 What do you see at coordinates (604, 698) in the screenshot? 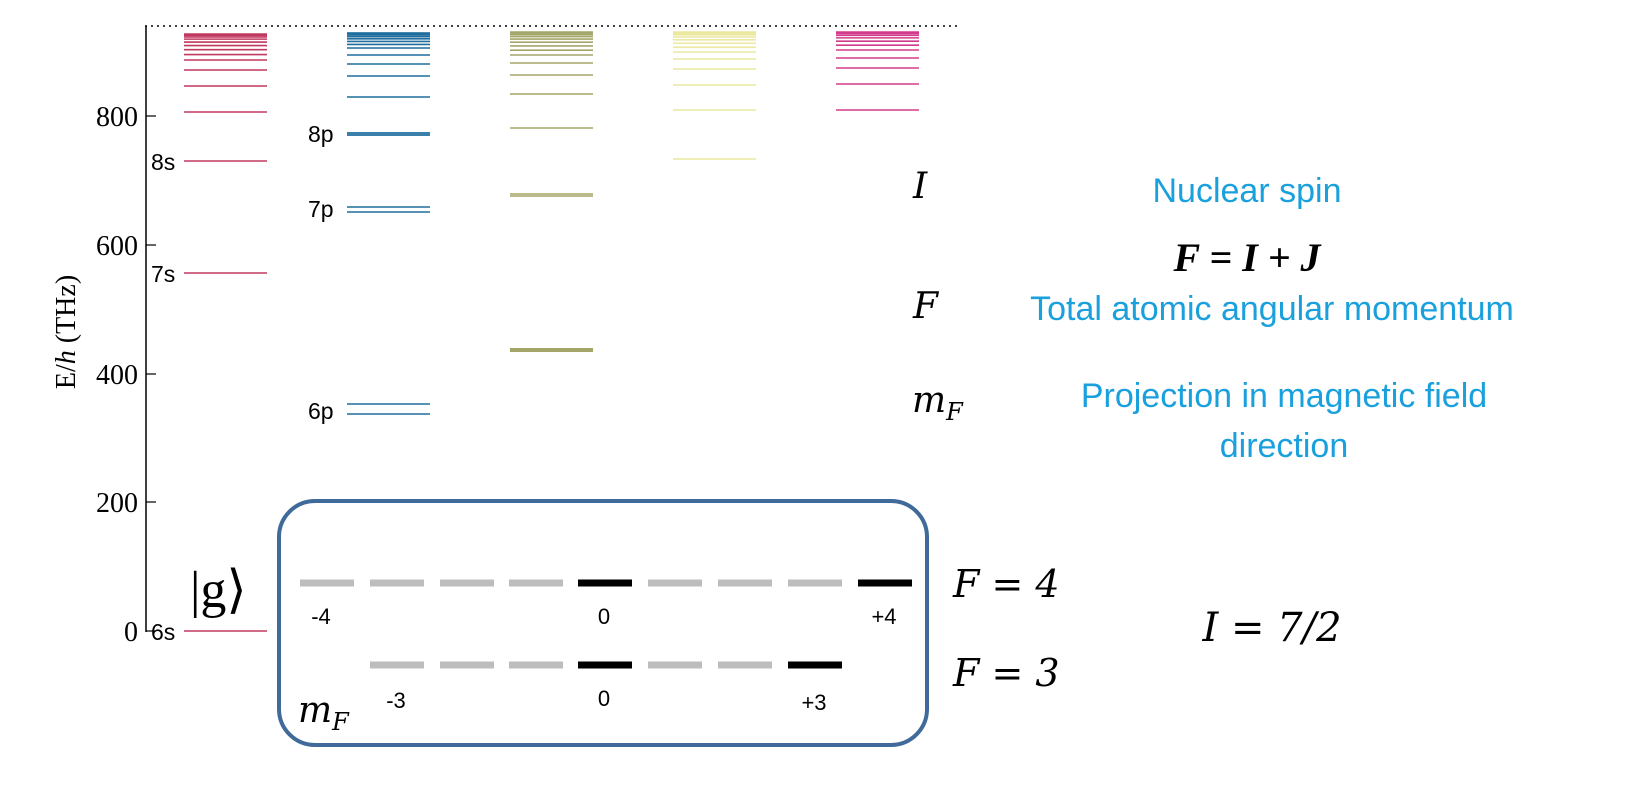
I see `mF-tick-F3-zero: 0` at bounding box center [604, 698].